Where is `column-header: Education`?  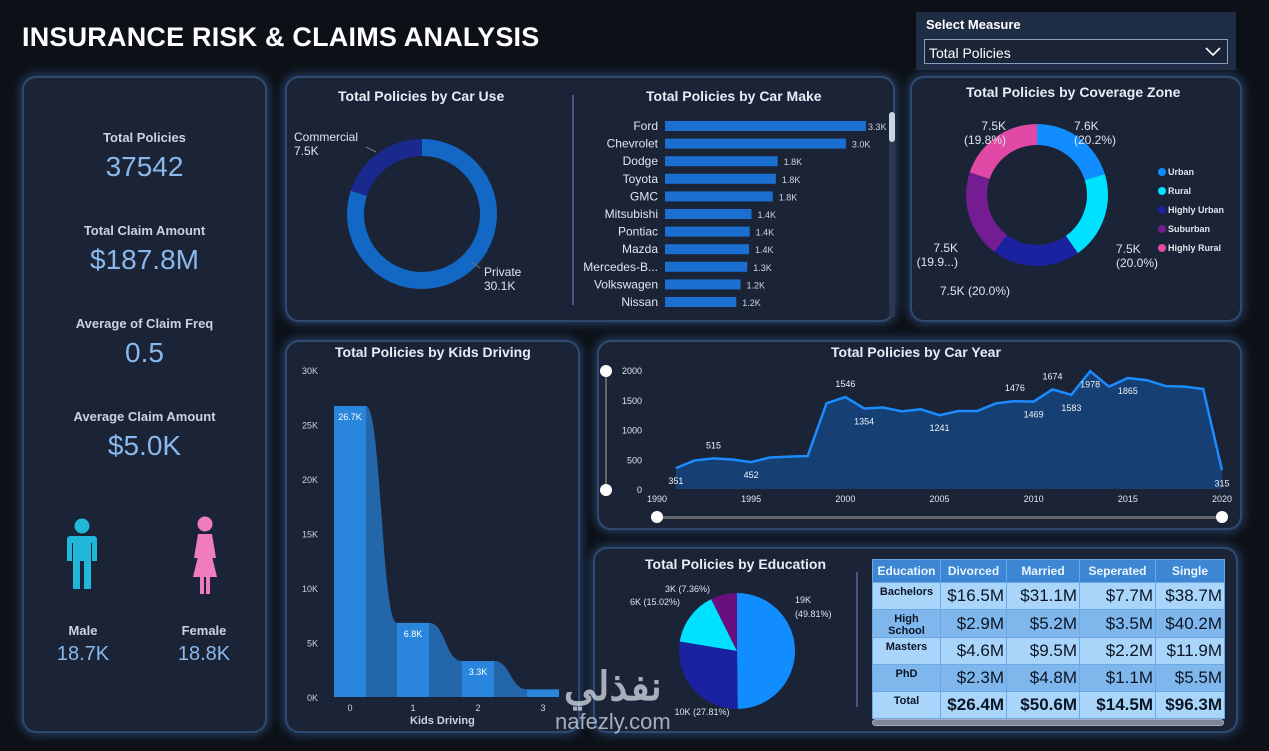 column-header: Education is located at coordinates (906, 571).